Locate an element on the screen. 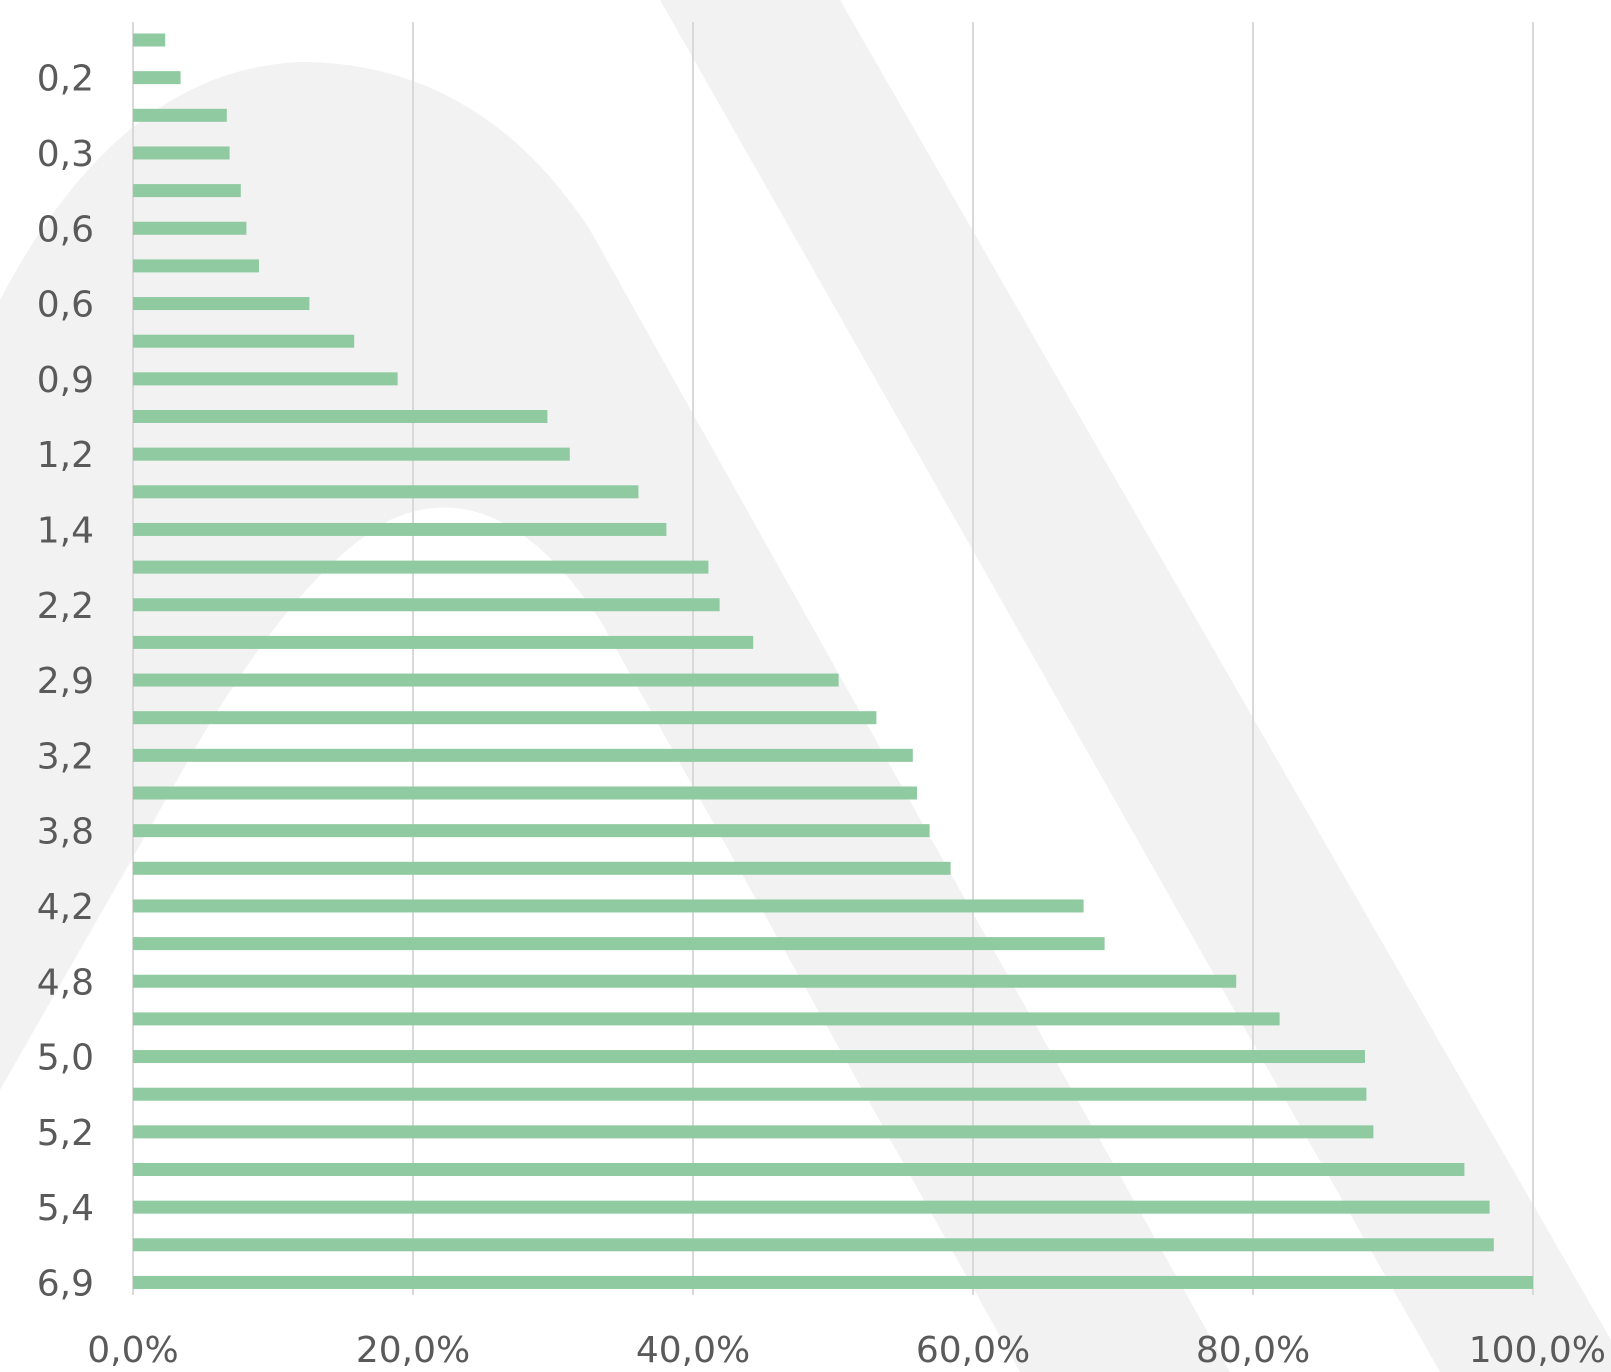 This screenshot has width=1611, height=1372. y-tick-label: 0,9 is located at coordinates (65, 380).